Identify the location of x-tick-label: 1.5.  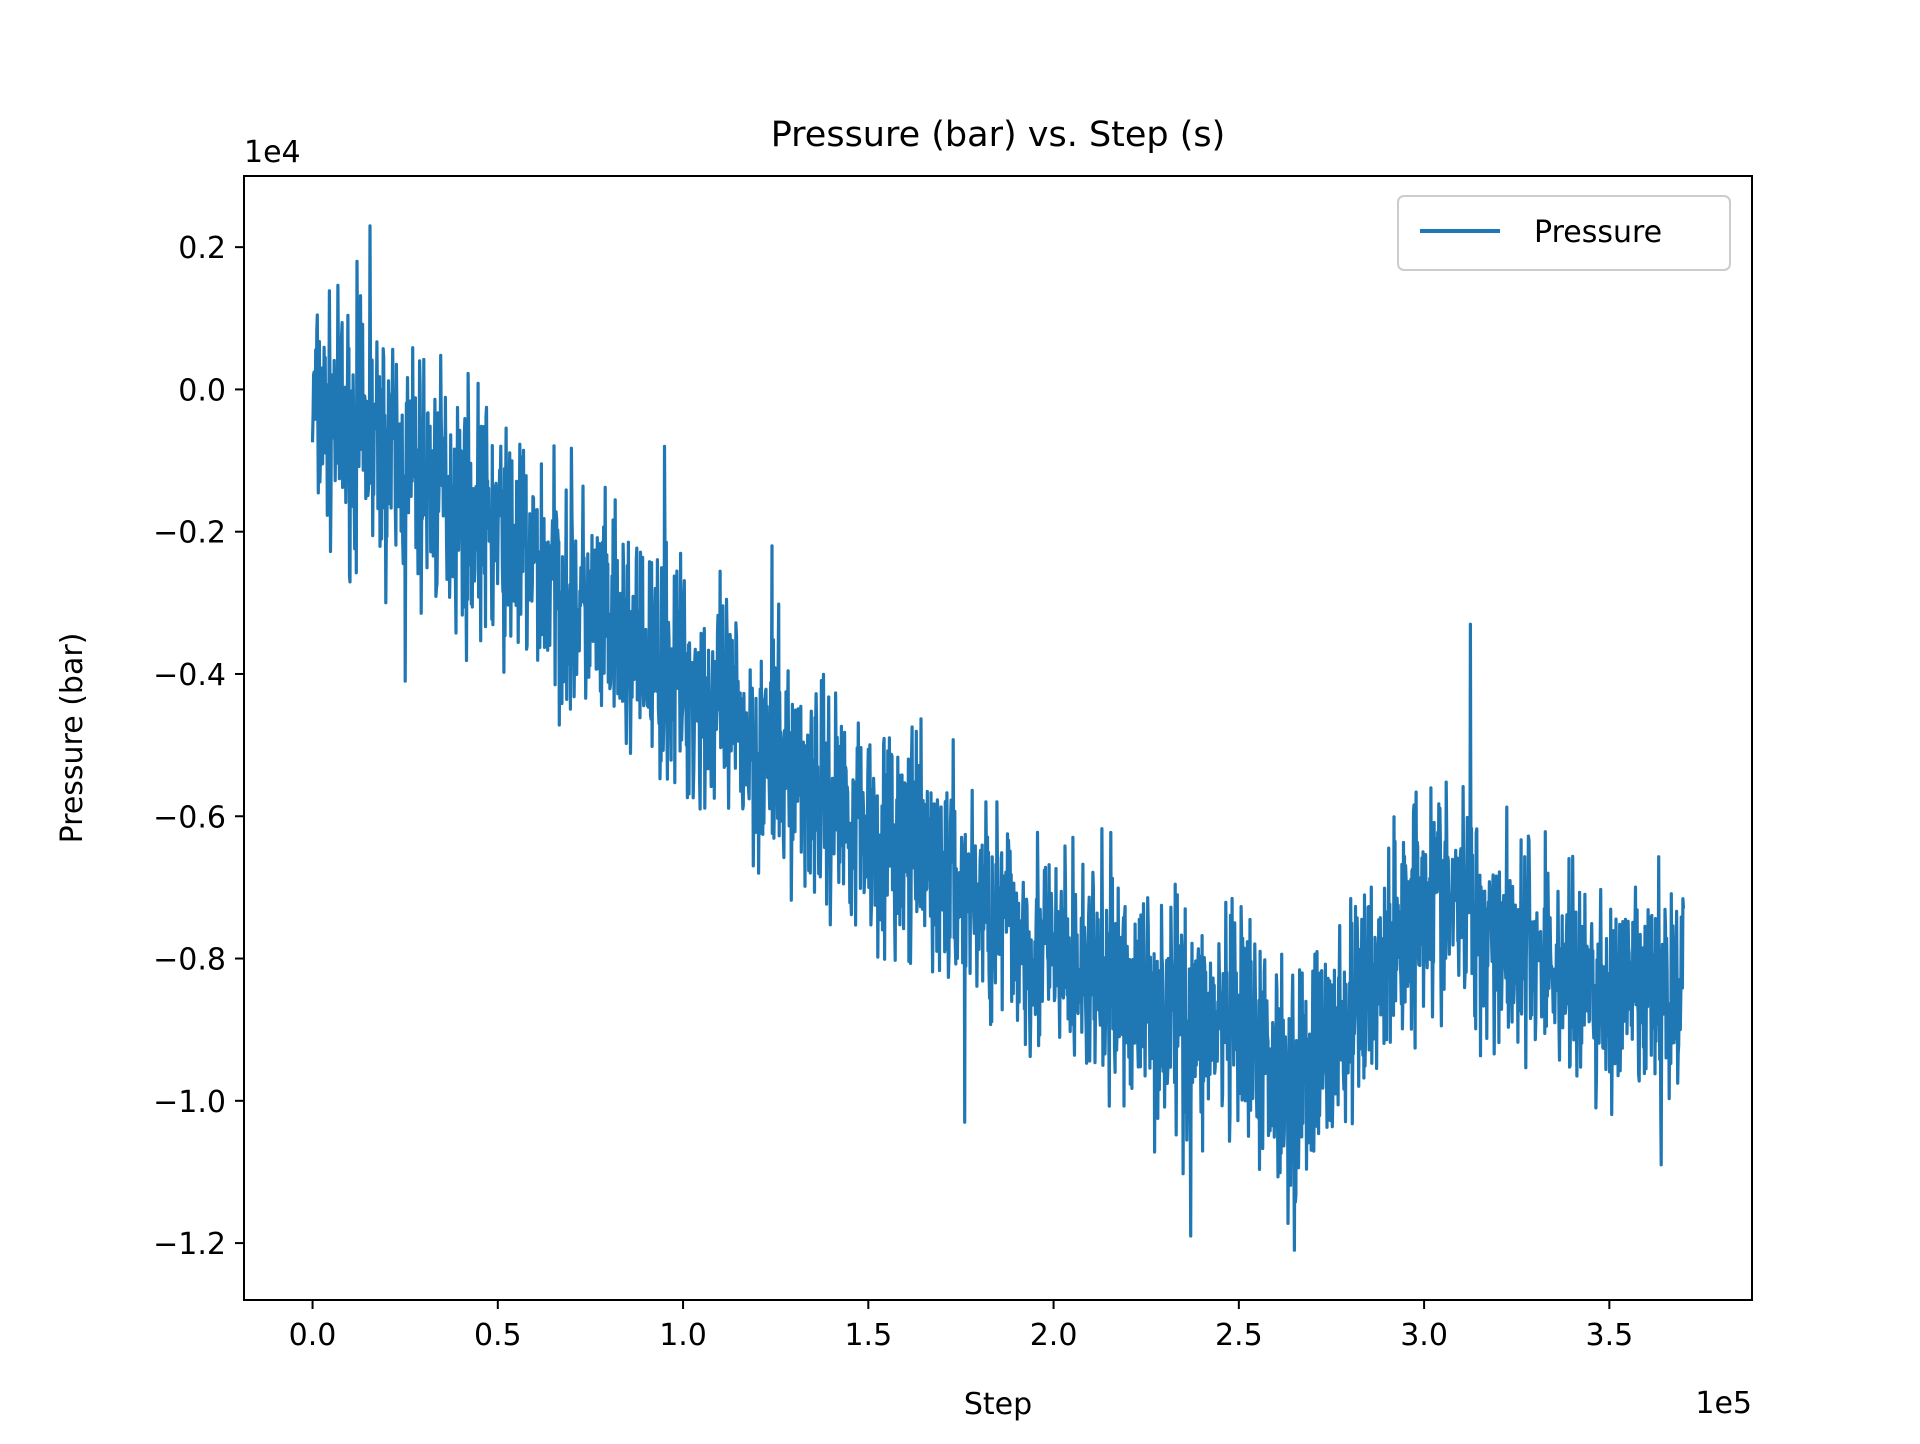
(868, 1335).